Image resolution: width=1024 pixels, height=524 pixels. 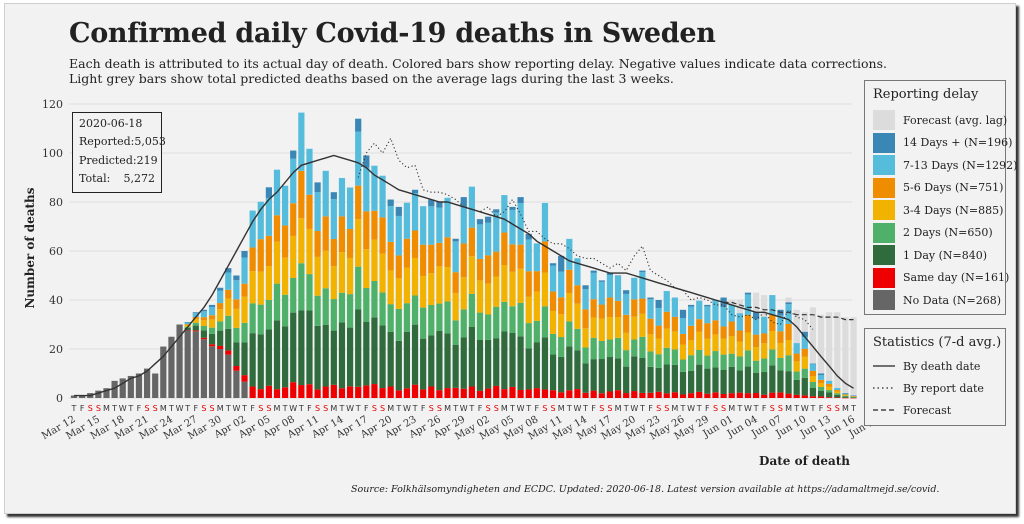 I want to click on legend-label: 1 Day (N=840), so click(x=945, y=255).